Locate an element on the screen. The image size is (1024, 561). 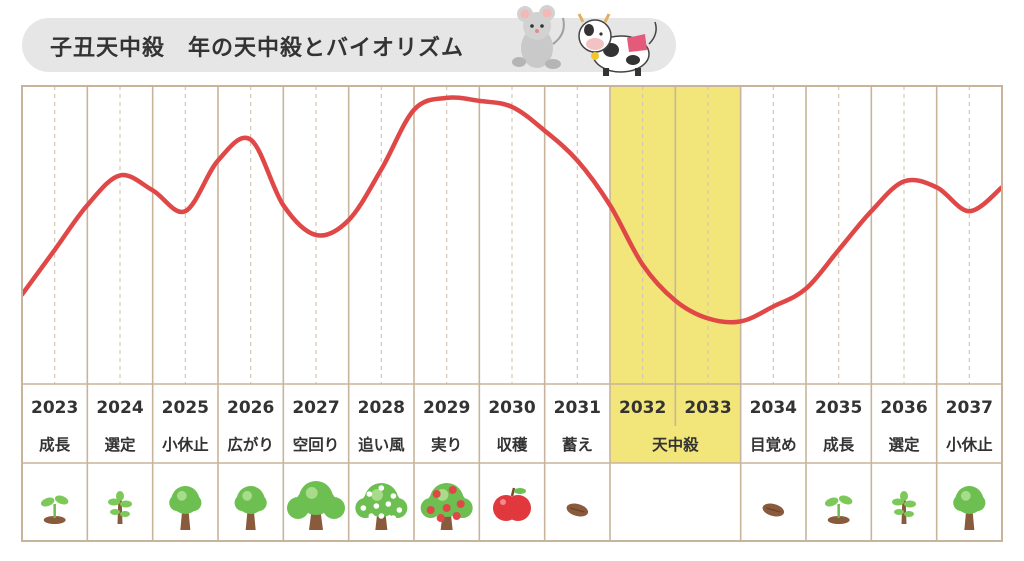
apple-shine is located at coordinates (503, 502).